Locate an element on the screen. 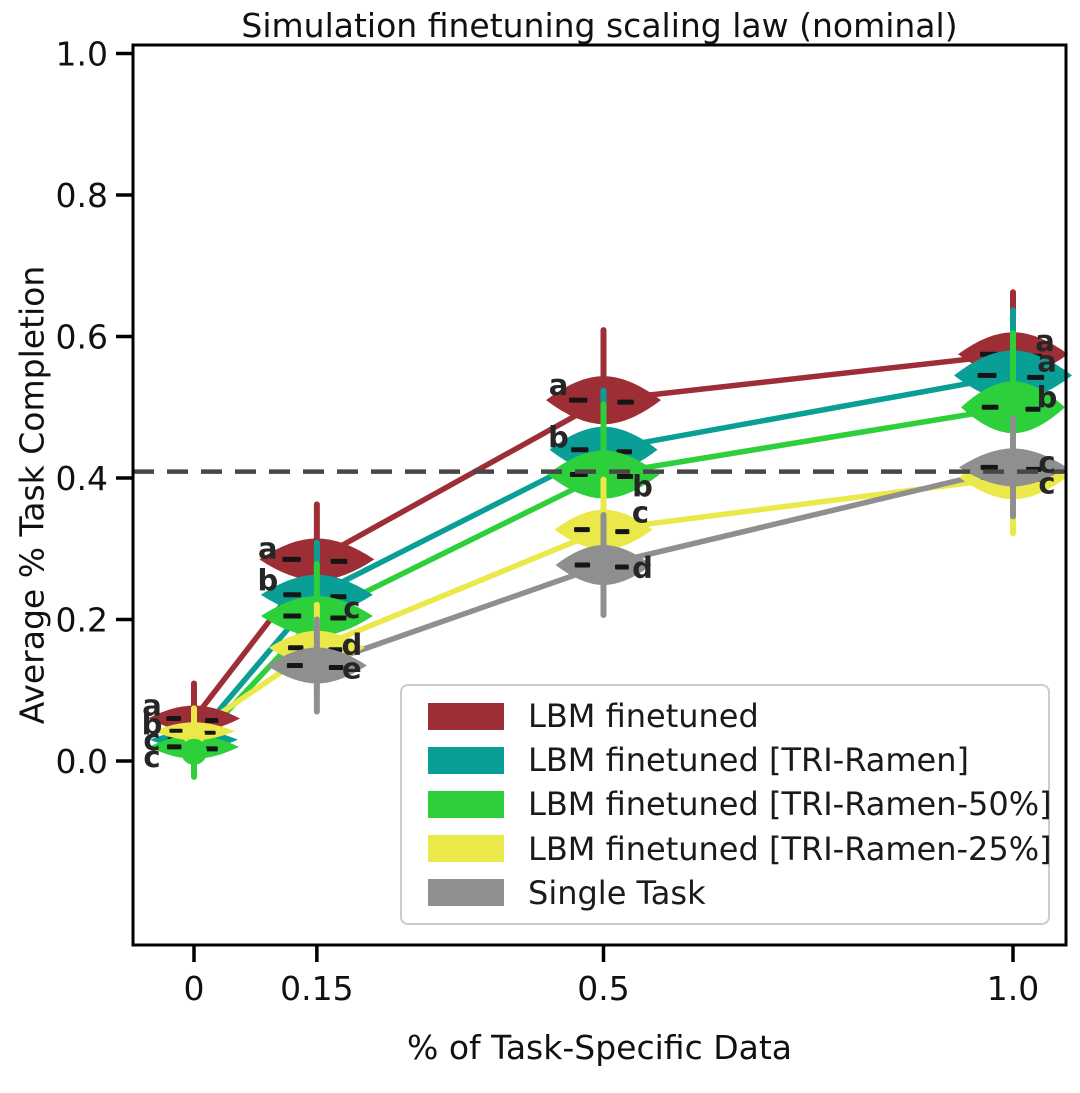 This screenshot has height=1093, width=1080. legend-item-lbm-finetuned-tri-ramen-25: LBM finetuned [TRI-Ramen-25%] is located at coordinates (740, 849).